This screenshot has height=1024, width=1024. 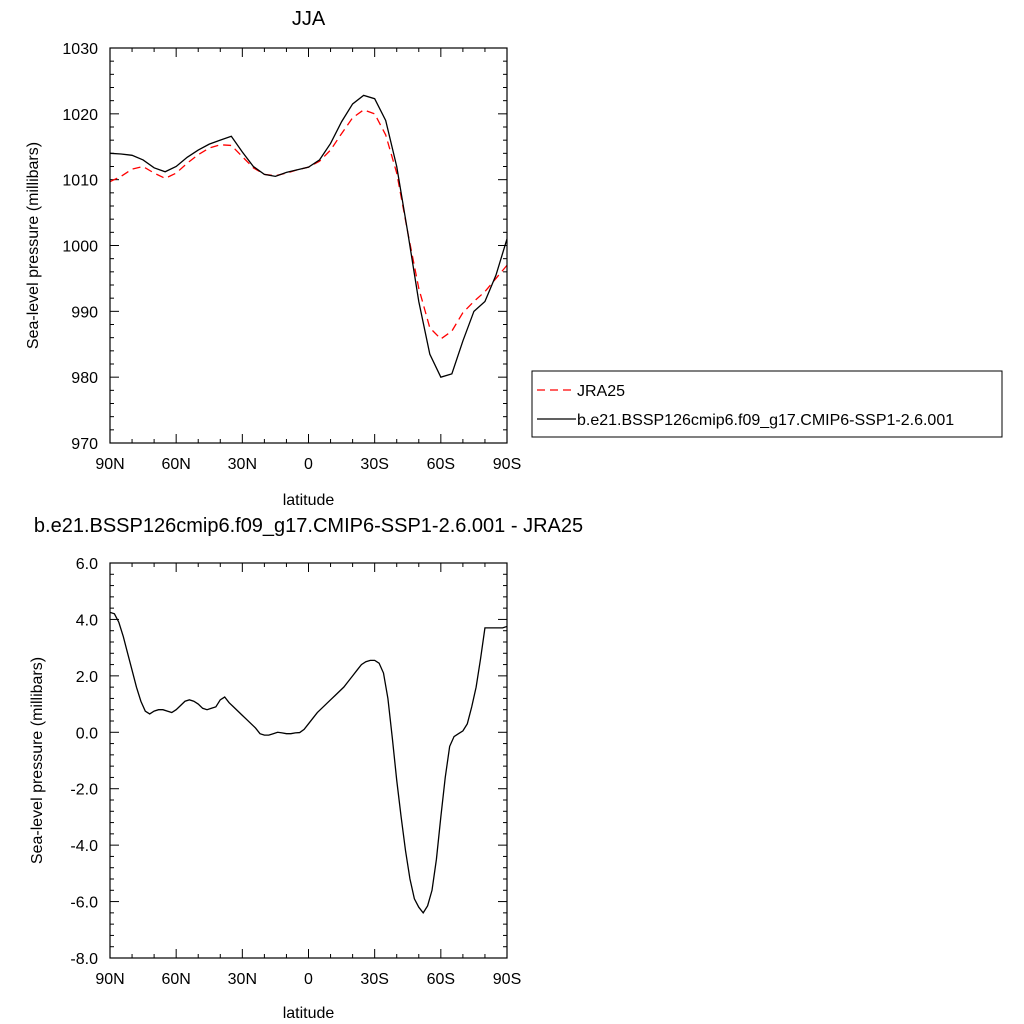 I want to click on y-tick-label: 990, so click(x=84, y=312).